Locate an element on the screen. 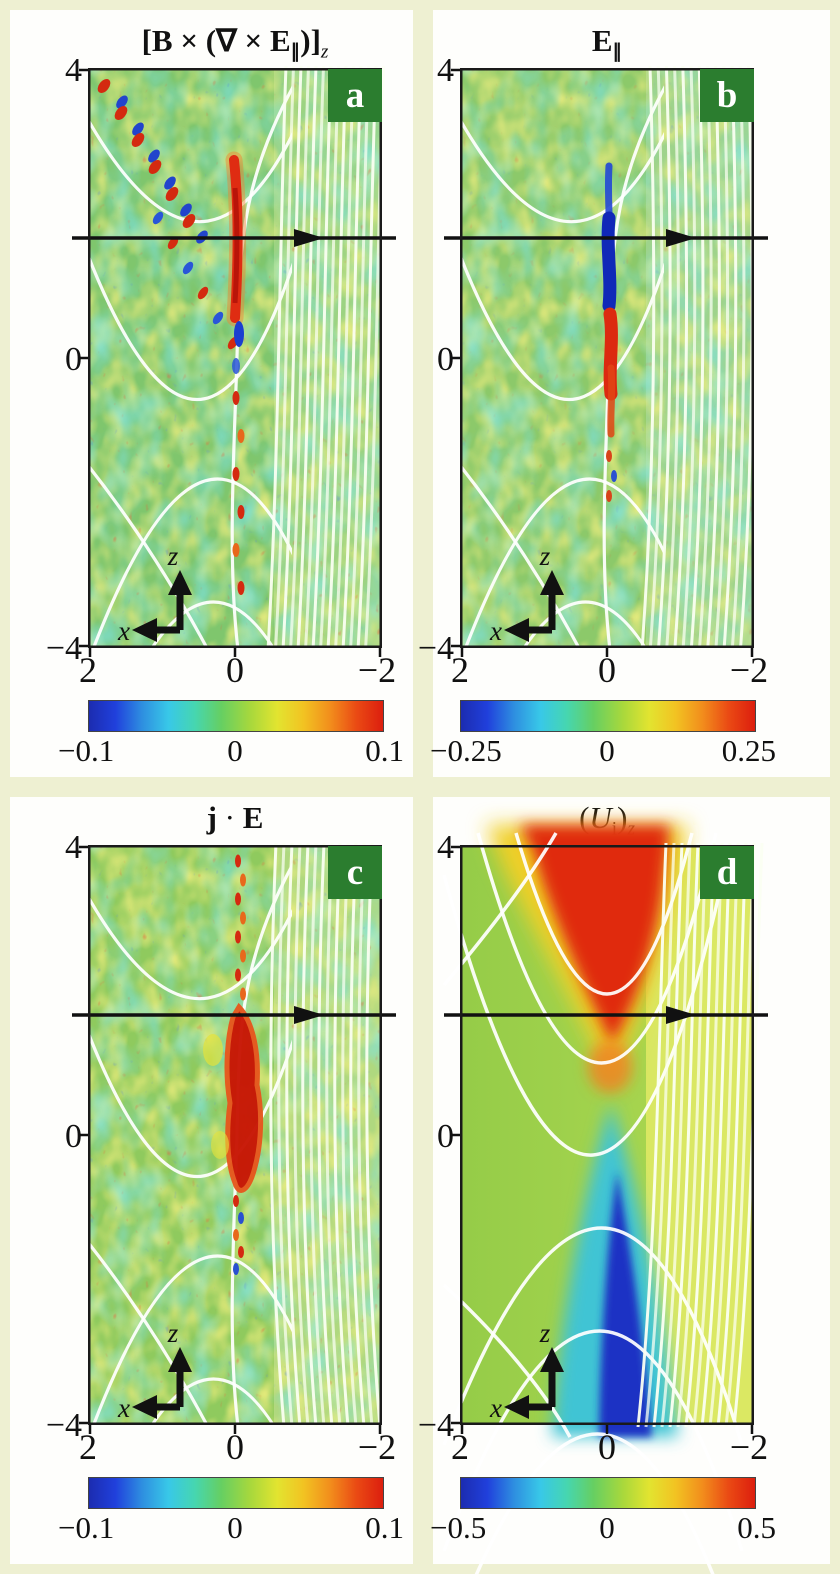 The height and width of the screenshot is (1574, 840). panel-title: [B × (∇ × E∥)]z is located at coordinates (235, 43).